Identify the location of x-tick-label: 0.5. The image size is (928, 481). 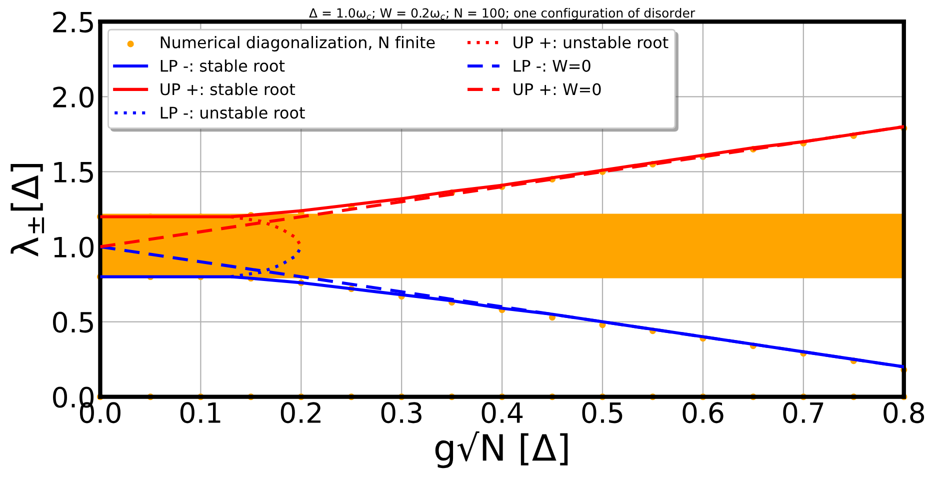
(602, 413).